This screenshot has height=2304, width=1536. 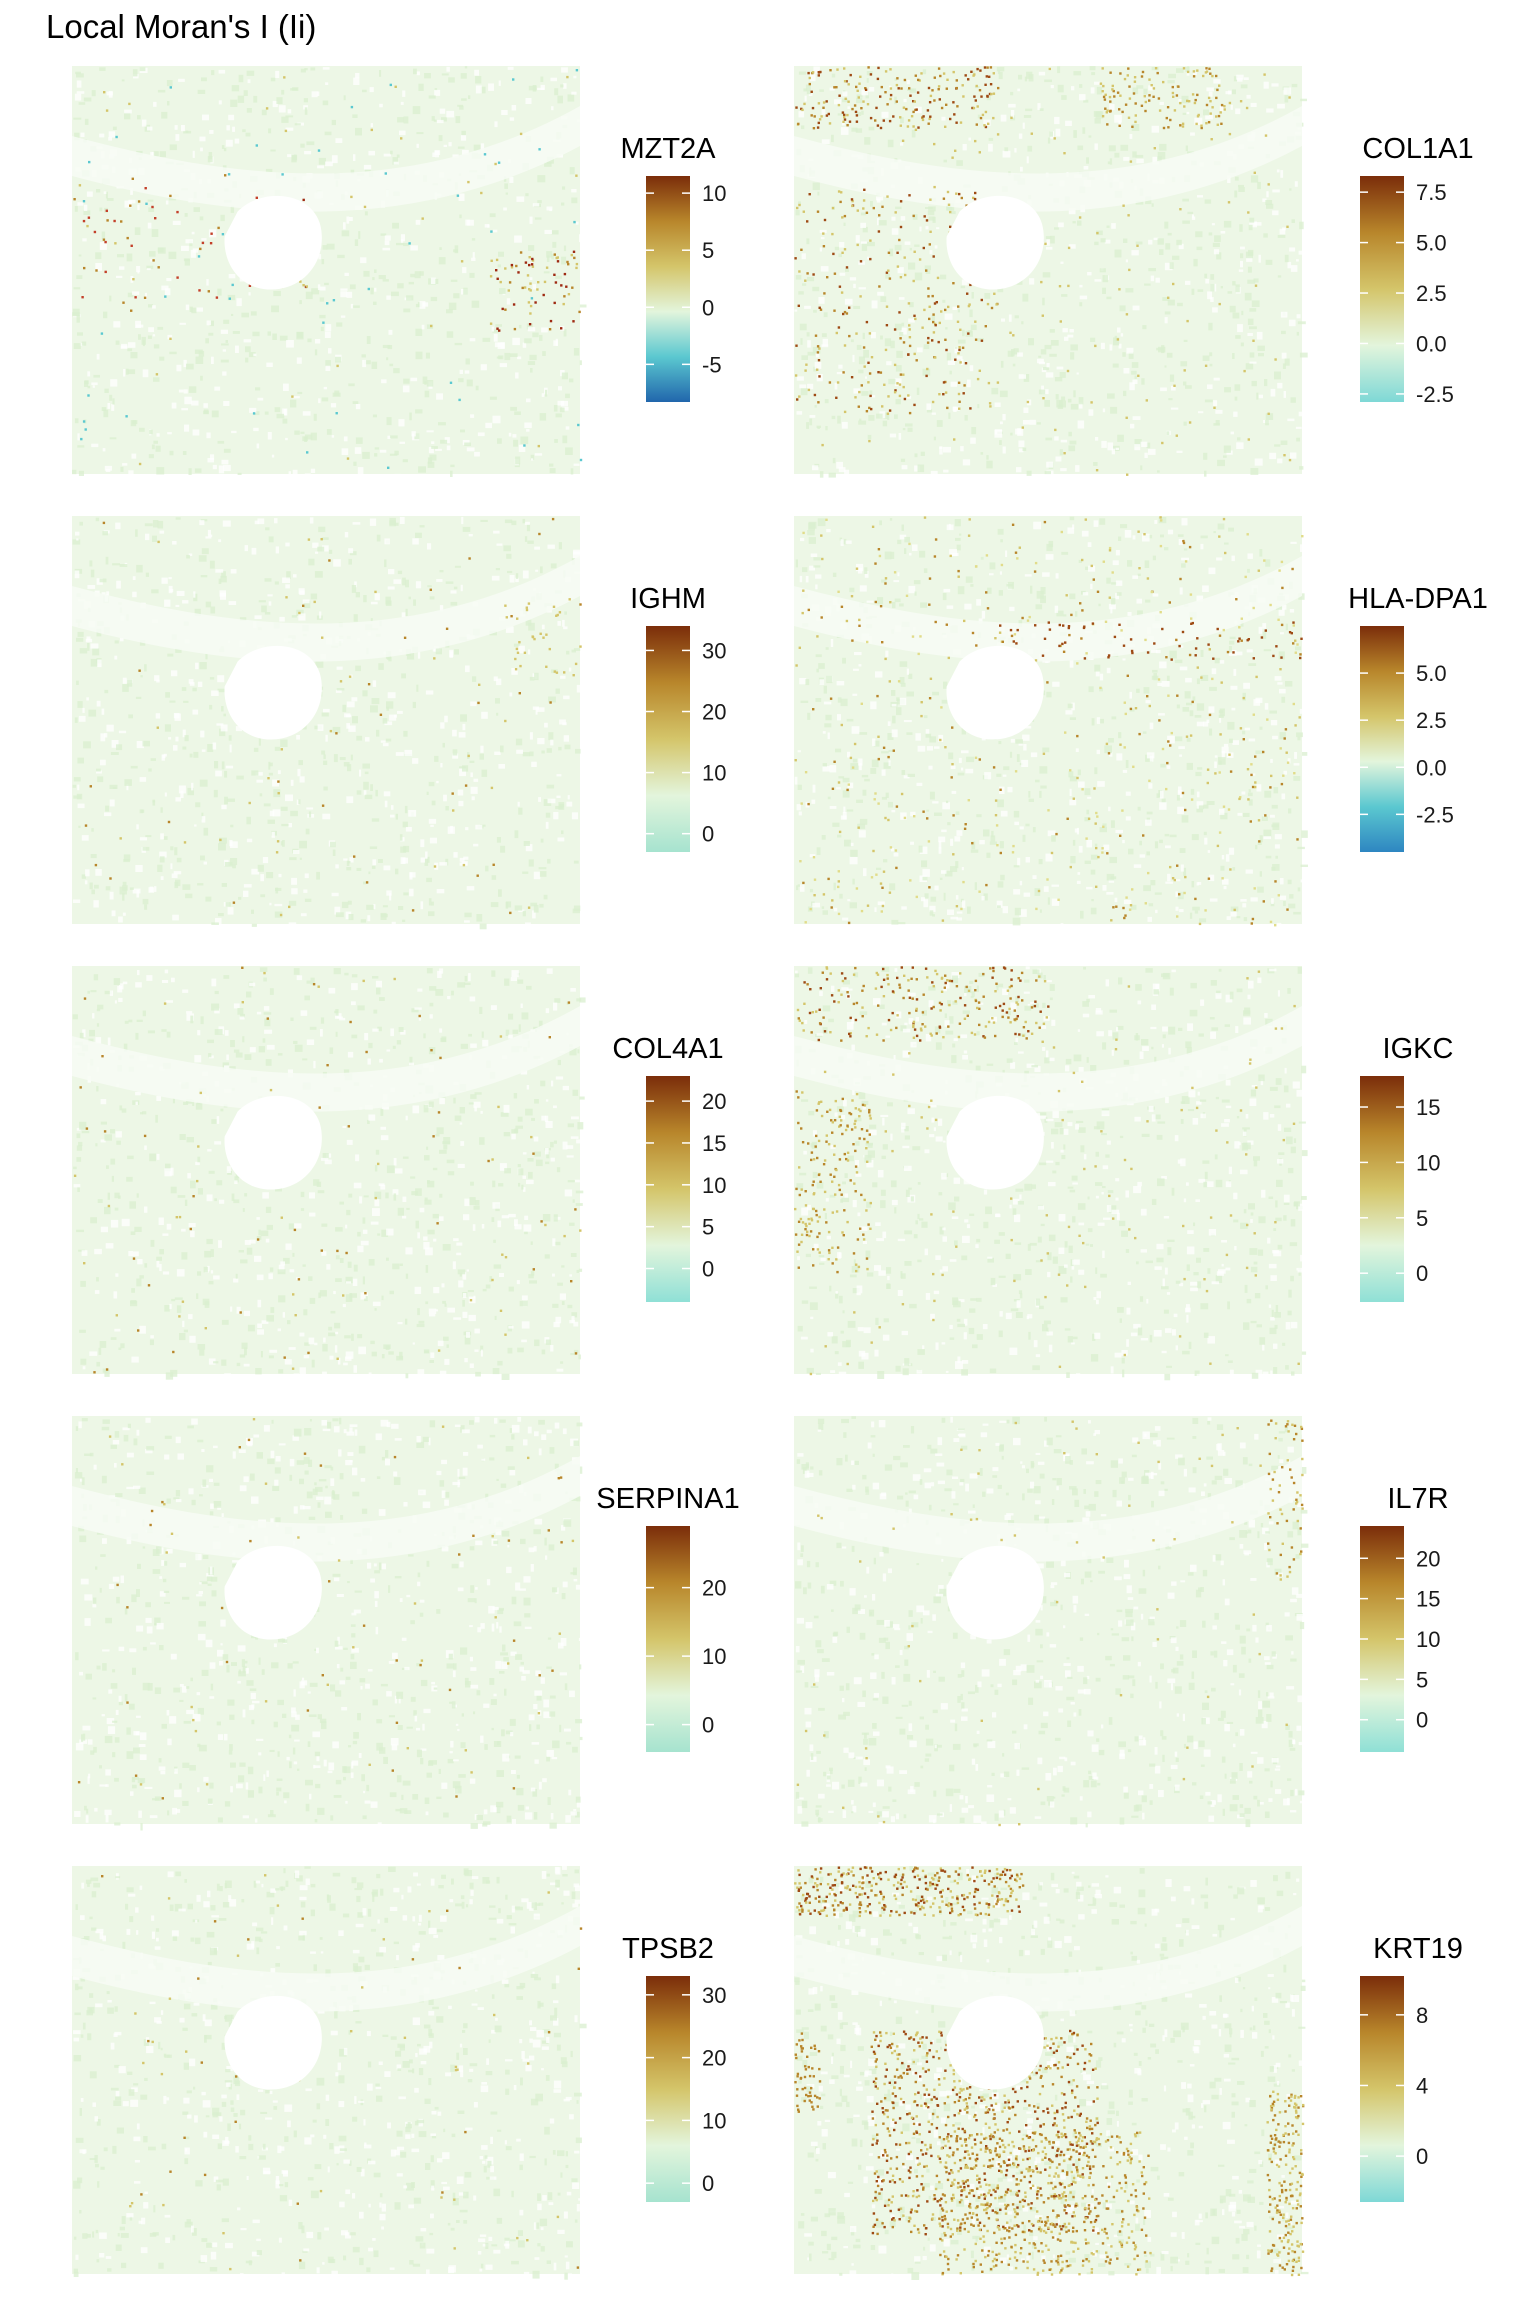 I want to click on panel-il7r: IL7R 20 15 10 5 0, so click(x=1121, y=1623).